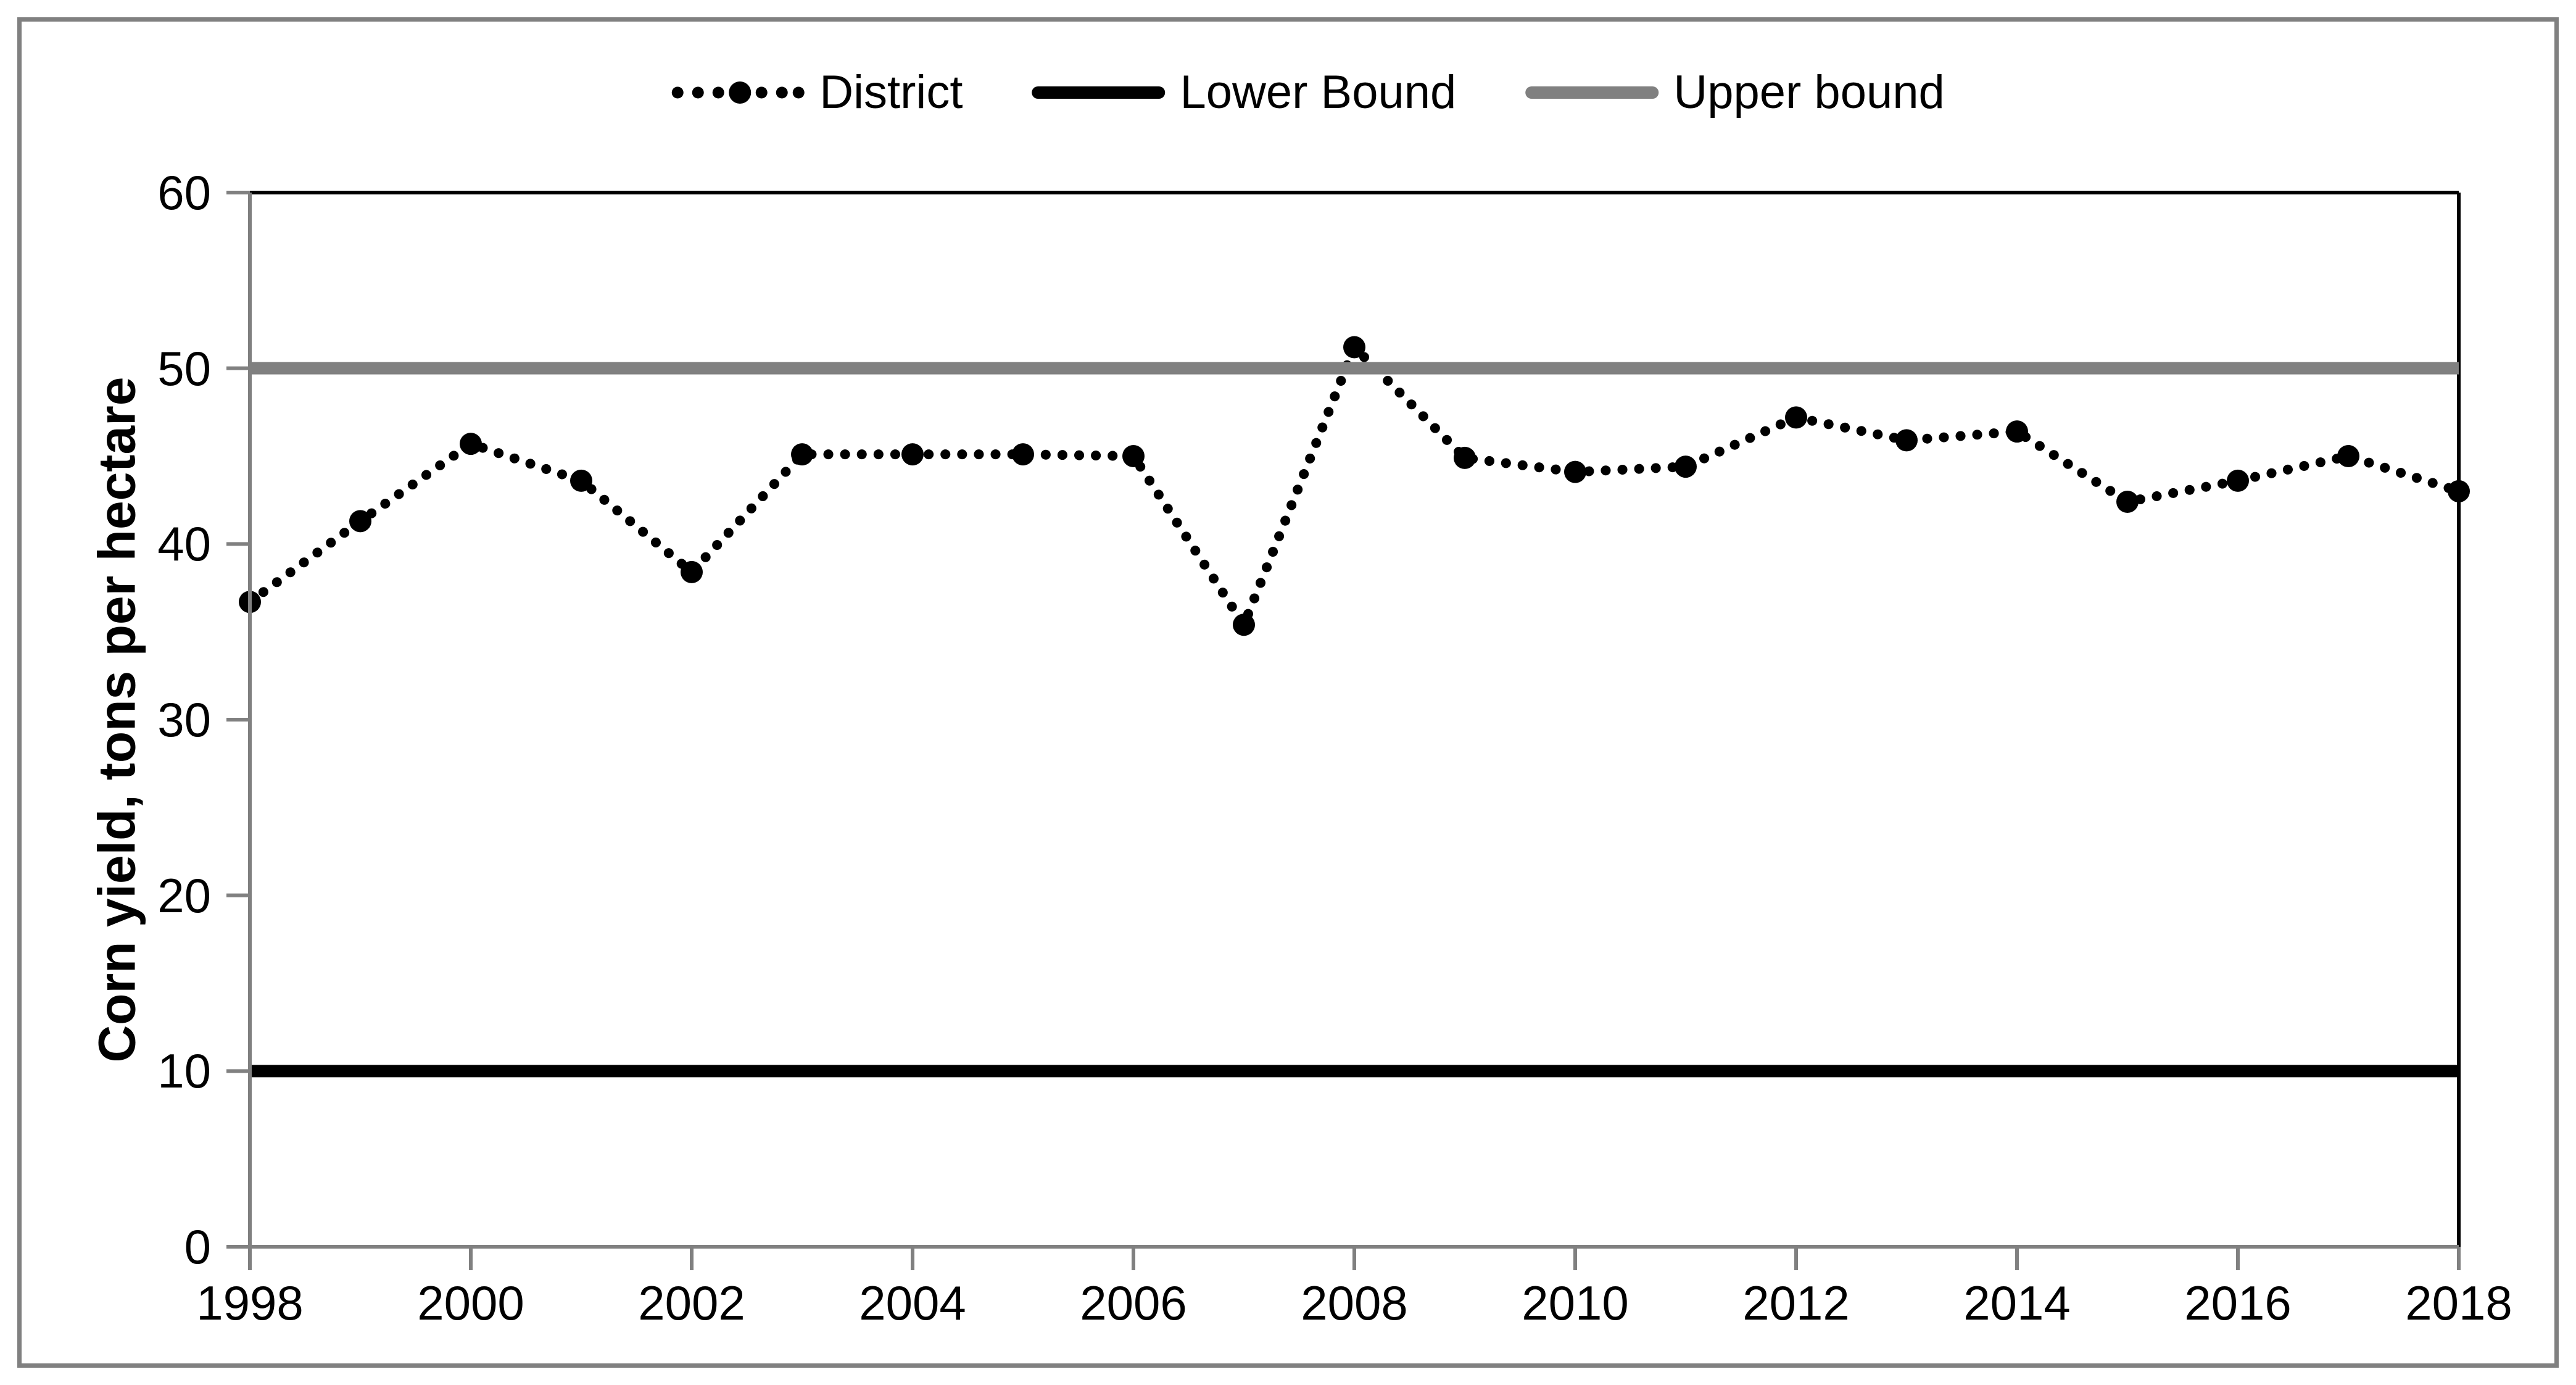 The width and height of the screenshot is (2576, 1385). What do you see at coordinates (184, 895) in the screenshot?
I see `y-tick-label-20: 20` at bounding box center [184, 895].